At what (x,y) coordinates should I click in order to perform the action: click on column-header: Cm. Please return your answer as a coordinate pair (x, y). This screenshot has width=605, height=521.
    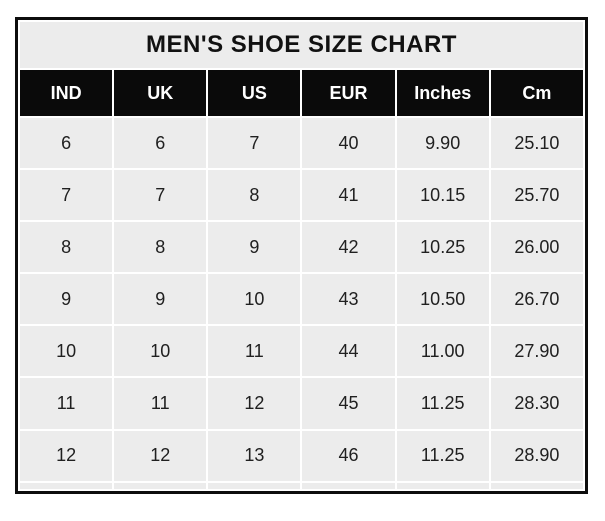
    Looking at the image, I should click on (536, 93).